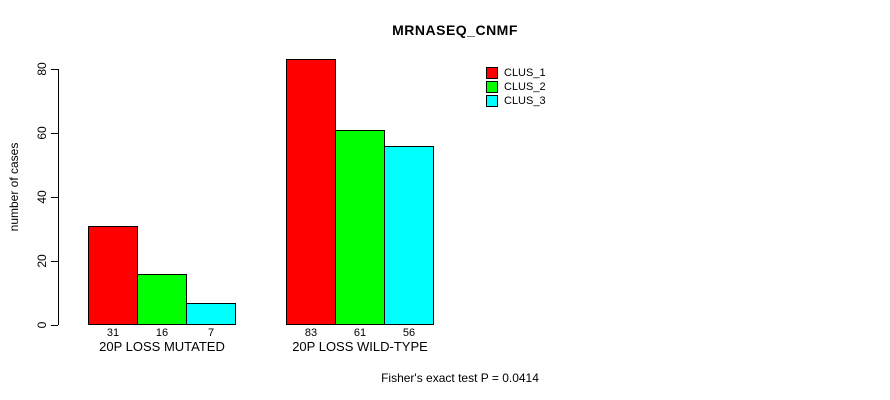  I want to click on legend-label-clus-1: CLUS_1, so click(525, 73).